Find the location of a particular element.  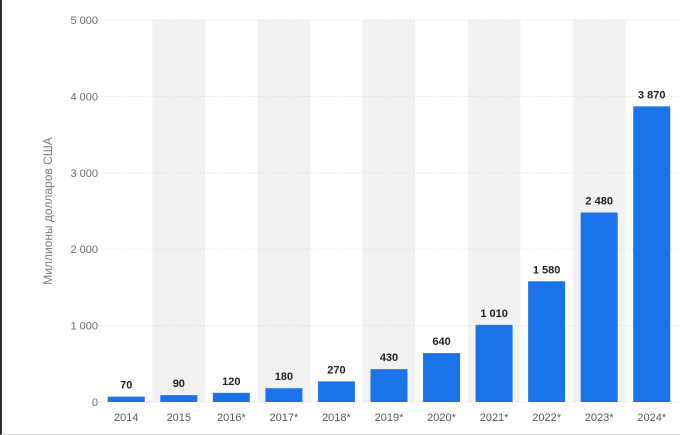

x-tick-label: 2020* is located at coordinates (441, 418).